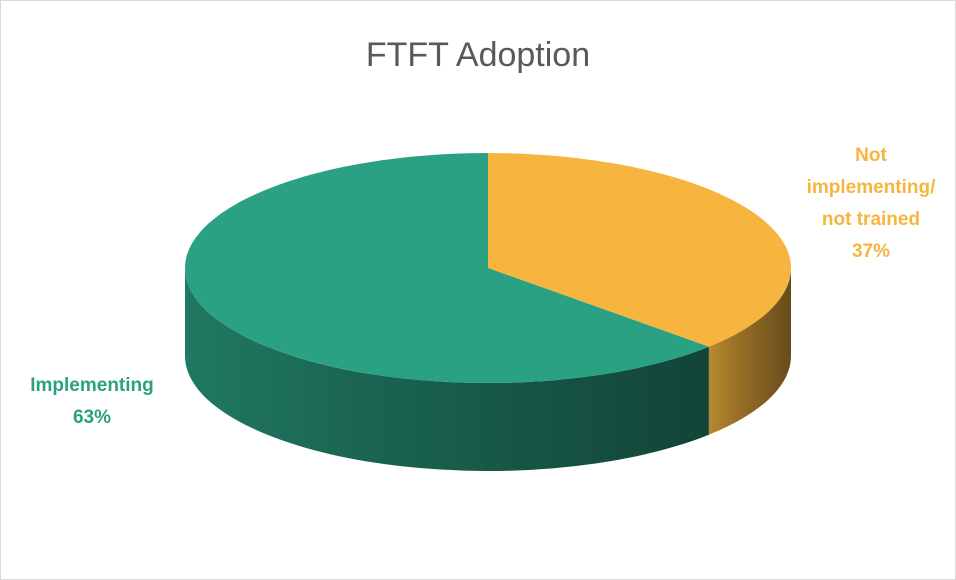 The width and height of the screenshot is (956, 580). Describe the element at coordinates (749, 351) in the screenshot. I see `pie-side` at that location.